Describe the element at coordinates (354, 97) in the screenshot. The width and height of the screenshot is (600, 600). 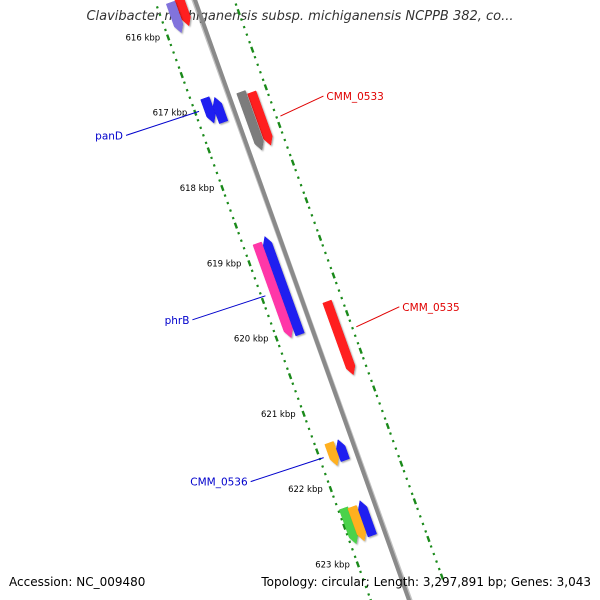
I see `gene-label: CMM_0533` at that location.